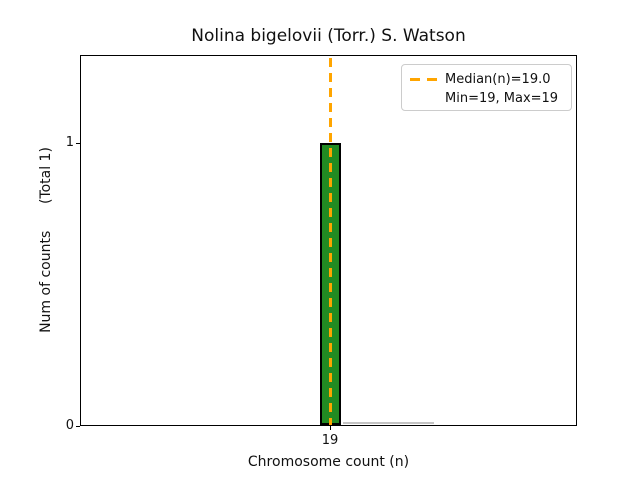 This screenshot has width=640, height=480. Describe the element at coordinates (423, 98) in the screenshot. I see `empty-swatch` at that location.